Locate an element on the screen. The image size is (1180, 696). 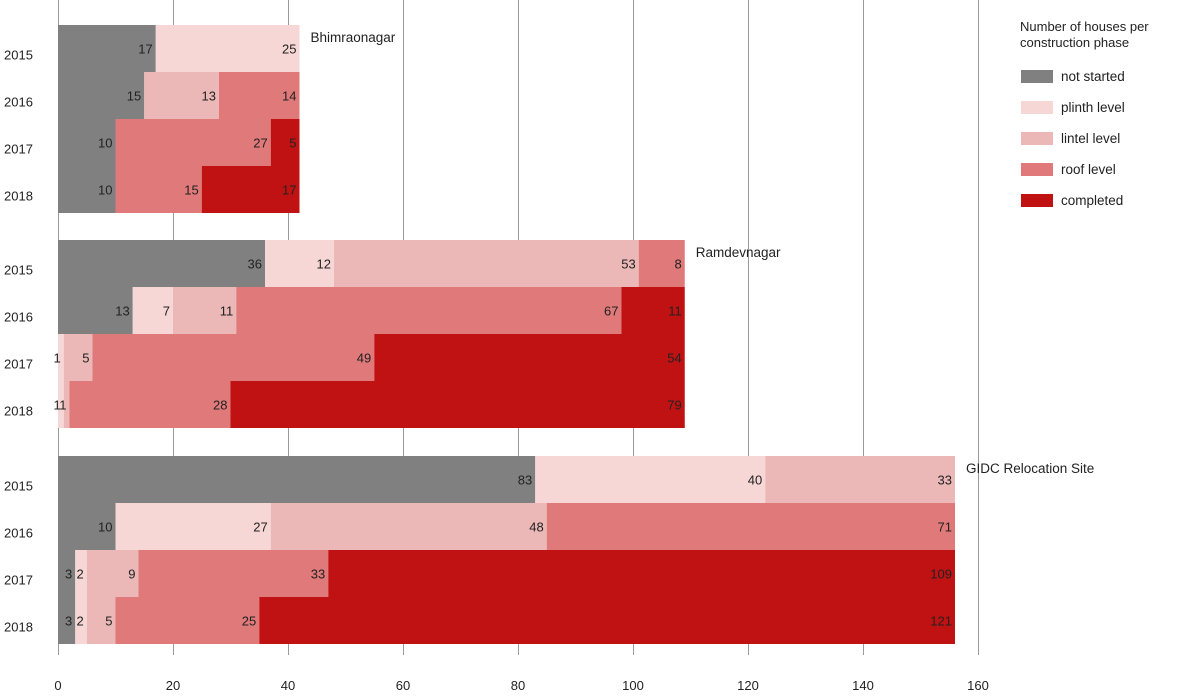
legend-title: Number of houses per is located at coordinates (1084, 26).